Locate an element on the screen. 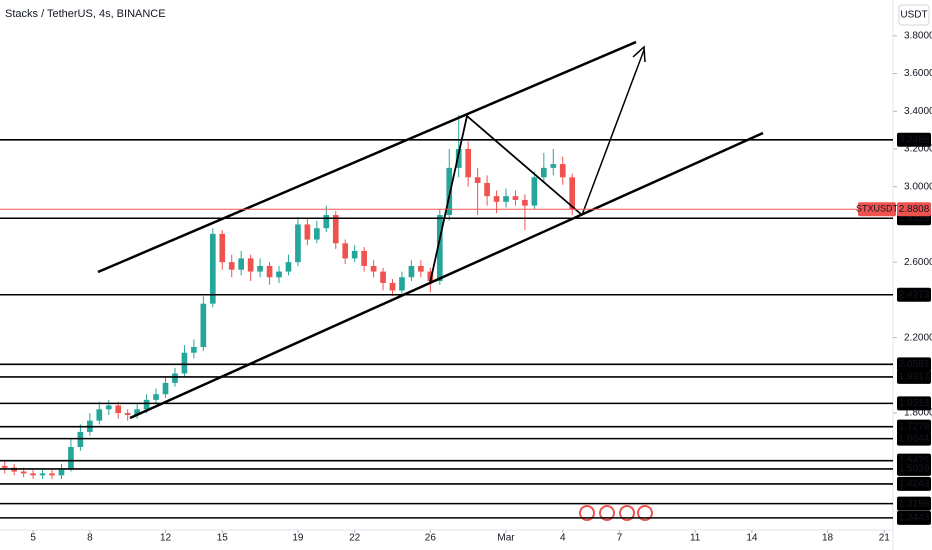 This screenshot has width=932, height=550. level-label: 1.3198 is located at coordinates (914, 503).